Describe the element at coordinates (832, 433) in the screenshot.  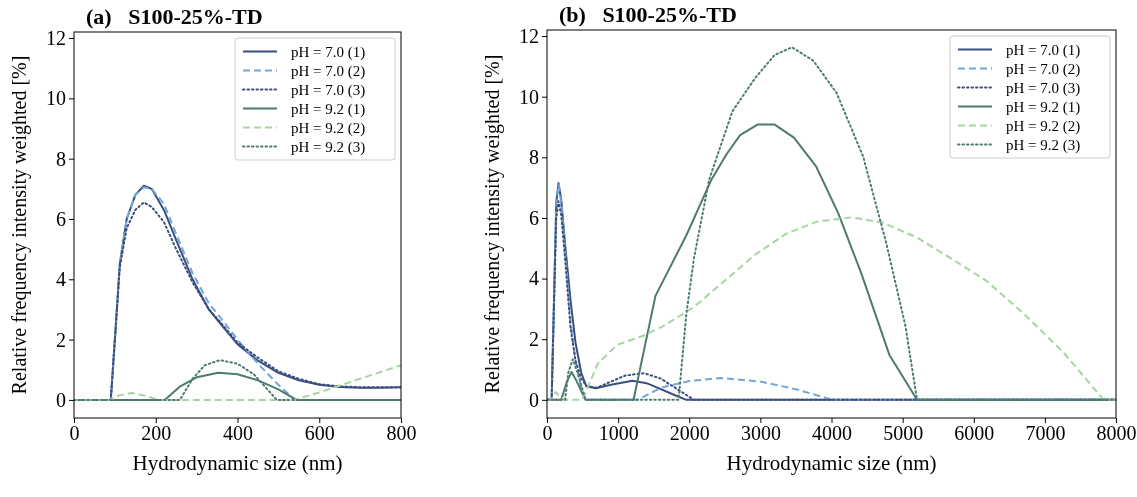
I see `x-tick-label: 4000` at that location.